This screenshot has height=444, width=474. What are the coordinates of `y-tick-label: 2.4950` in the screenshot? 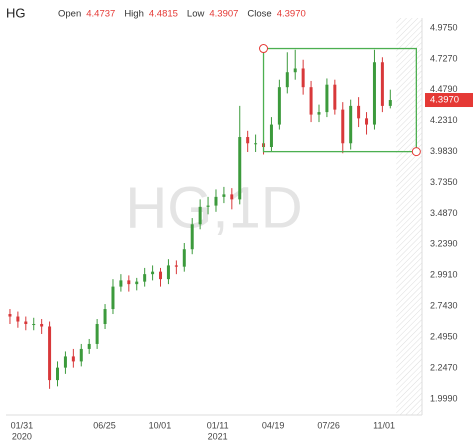 It's located at (444, 336).